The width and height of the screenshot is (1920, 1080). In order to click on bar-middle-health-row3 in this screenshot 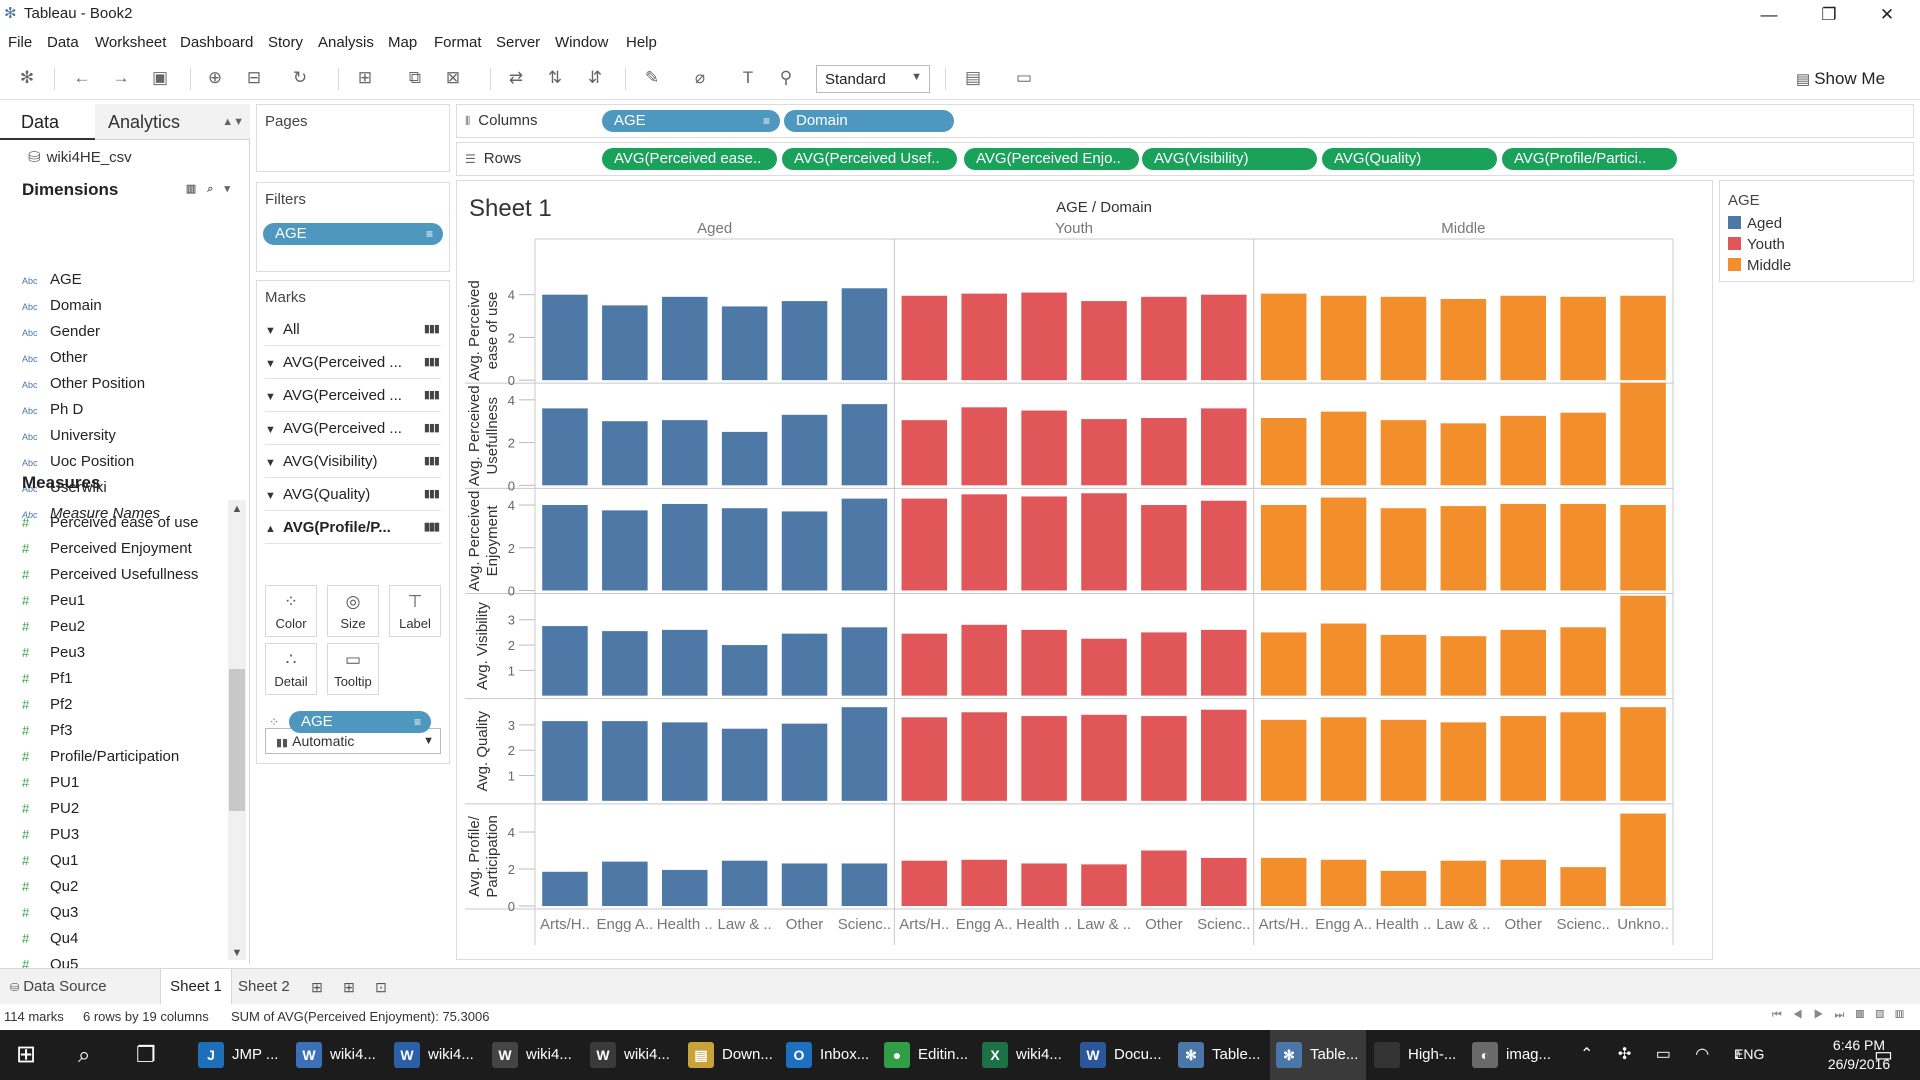, I will do `click(1403, 549)`.